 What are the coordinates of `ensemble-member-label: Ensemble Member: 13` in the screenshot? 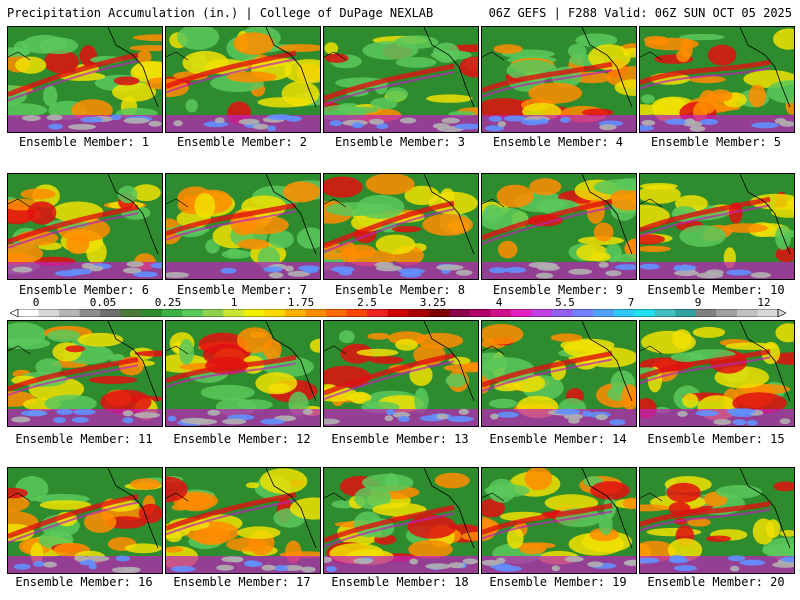 It's located at (400, 439).